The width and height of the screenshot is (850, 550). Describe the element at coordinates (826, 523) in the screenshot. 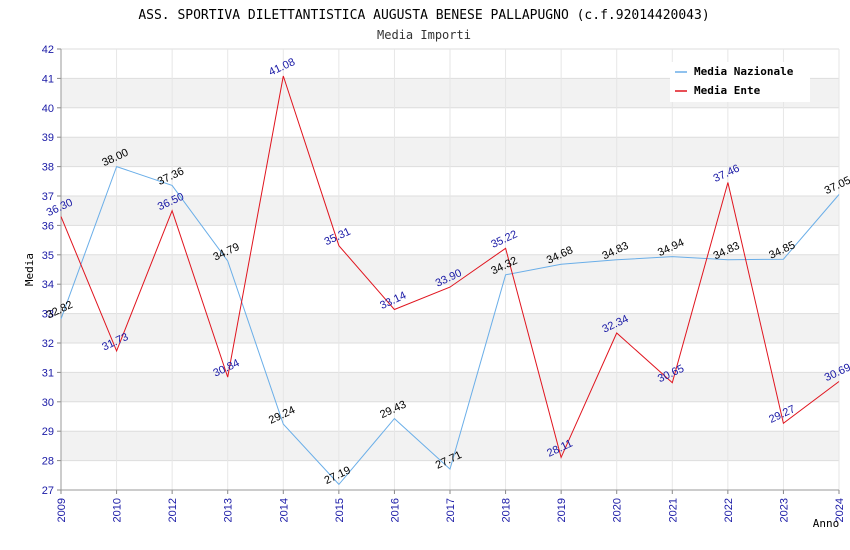

I see `x-axis-label: Anno` at that location.